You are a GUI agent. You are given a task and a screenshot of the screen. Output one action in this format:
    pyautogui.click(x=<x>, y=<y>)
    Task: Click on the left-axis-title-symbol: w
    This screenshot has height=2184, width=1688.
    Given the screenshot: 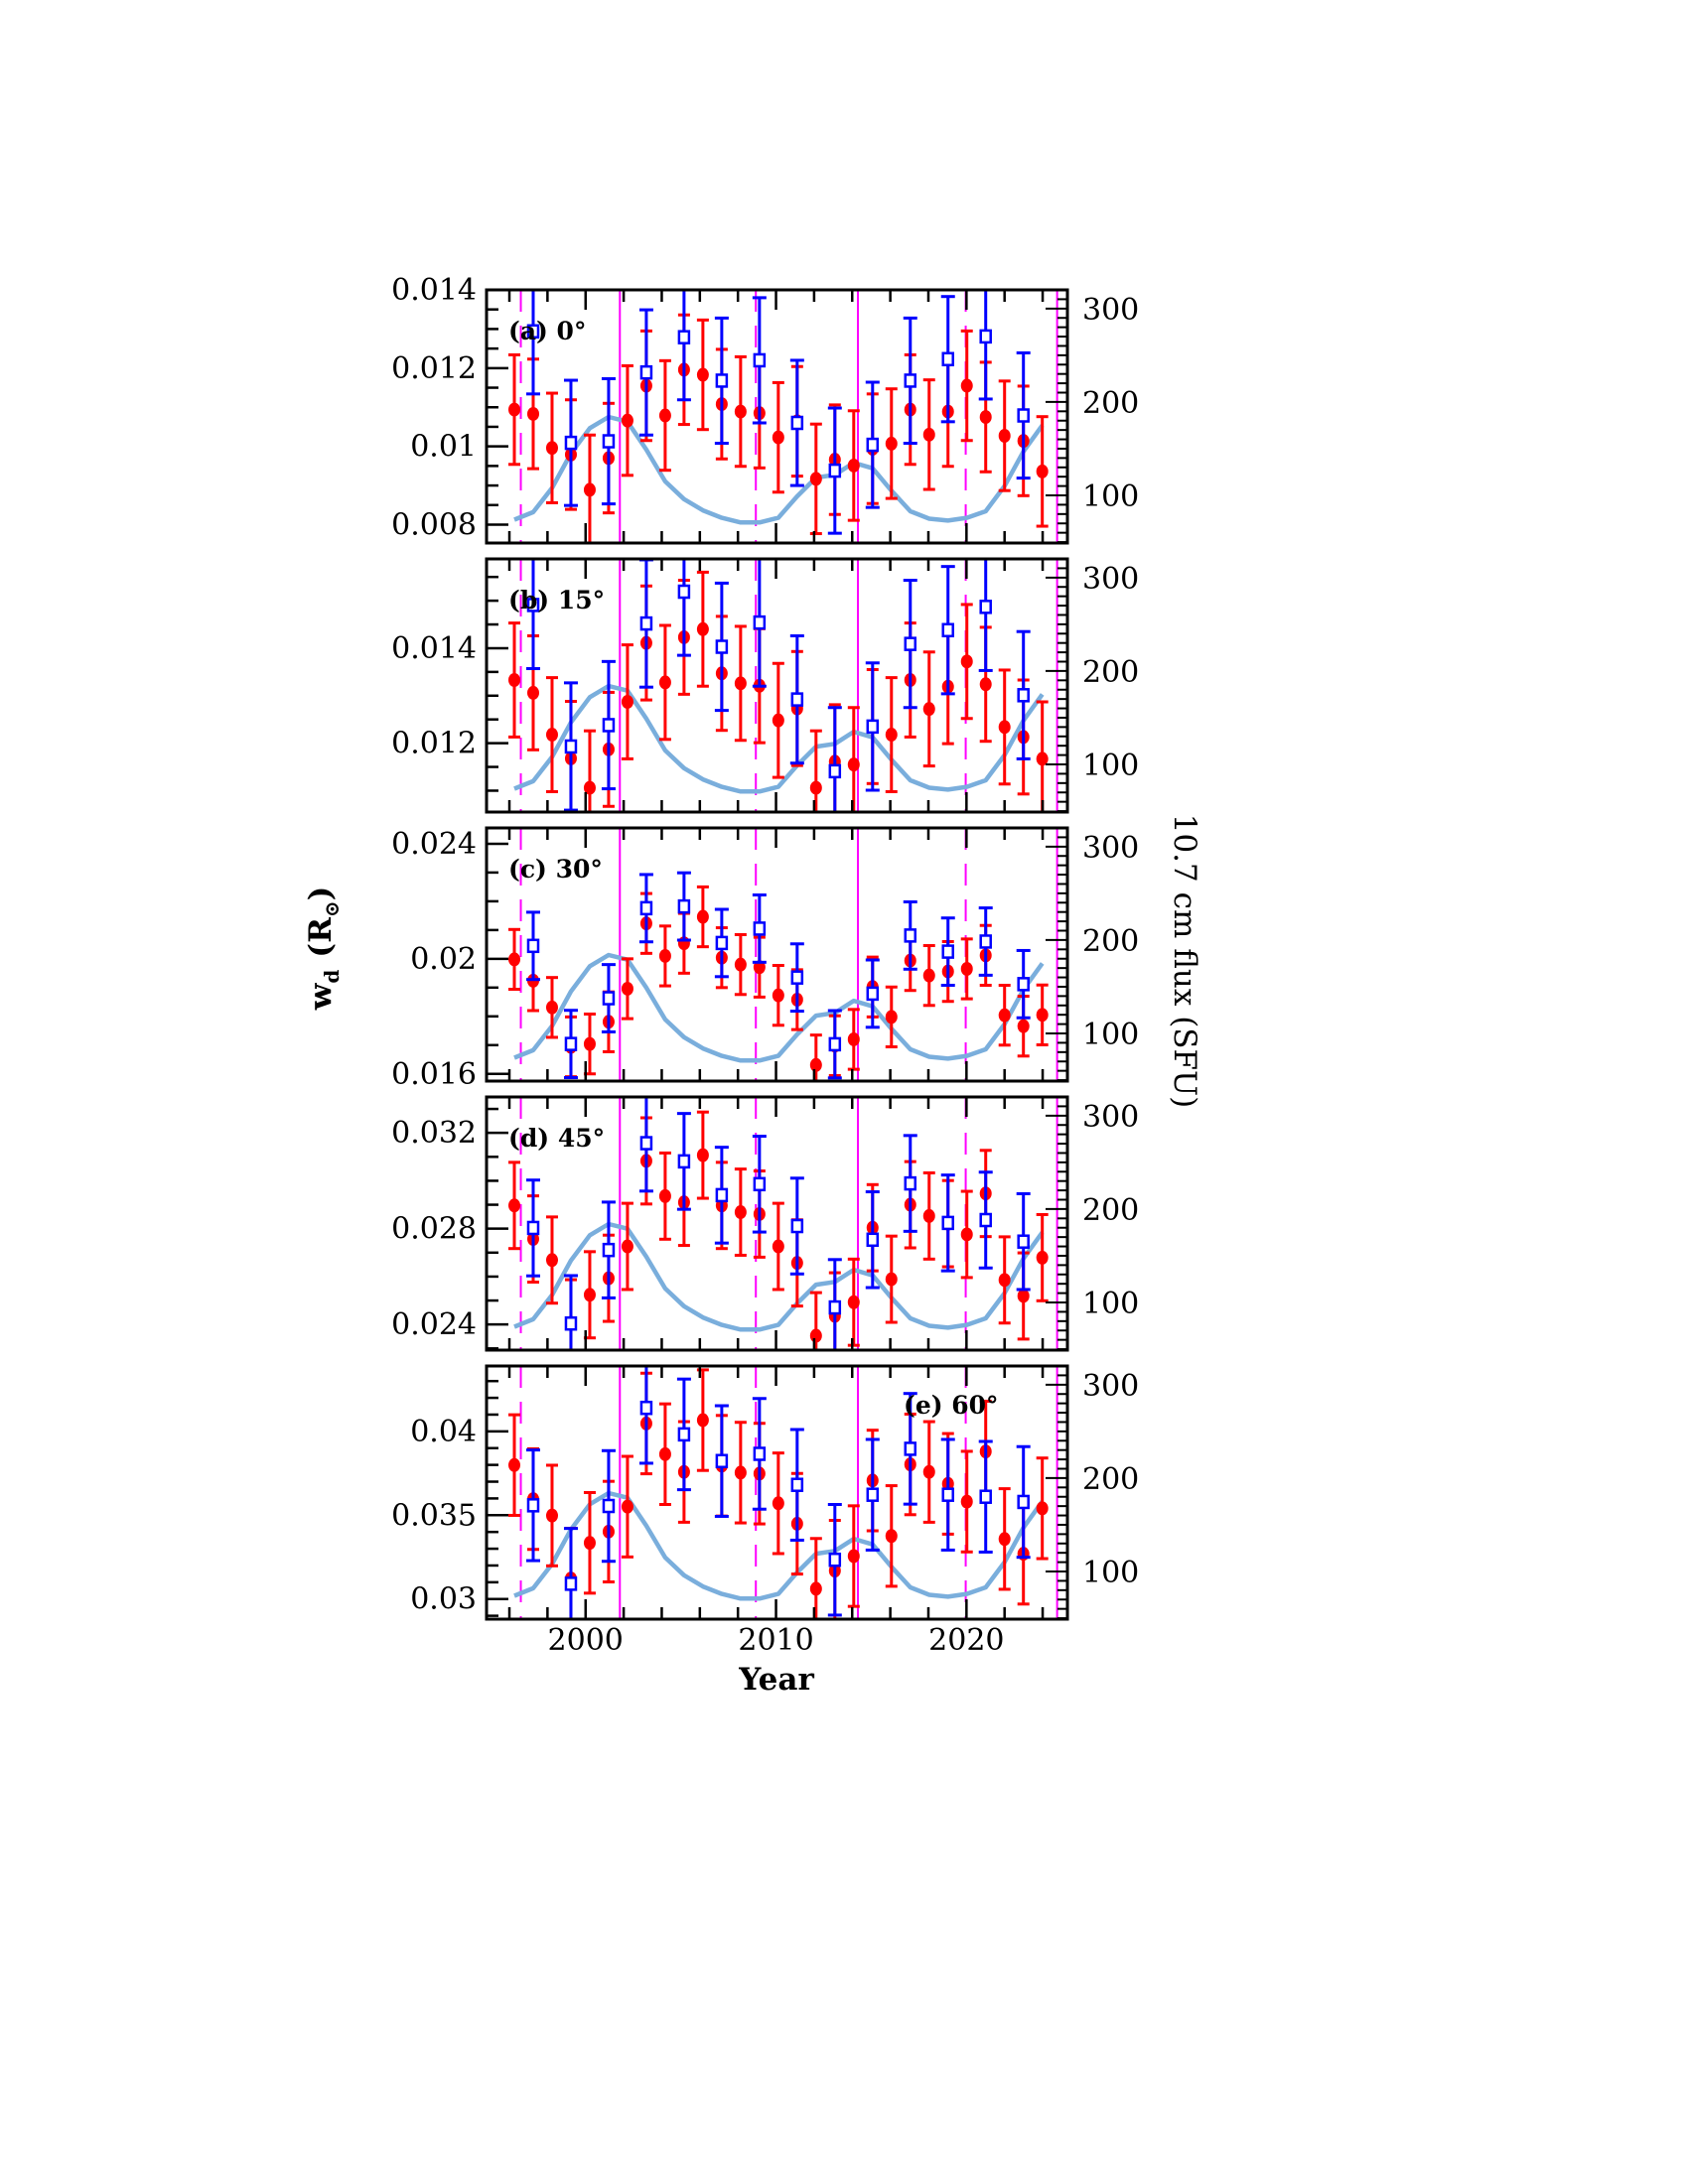 What is the action you would take?
    pyautogui.click(x=321, y=996)
    